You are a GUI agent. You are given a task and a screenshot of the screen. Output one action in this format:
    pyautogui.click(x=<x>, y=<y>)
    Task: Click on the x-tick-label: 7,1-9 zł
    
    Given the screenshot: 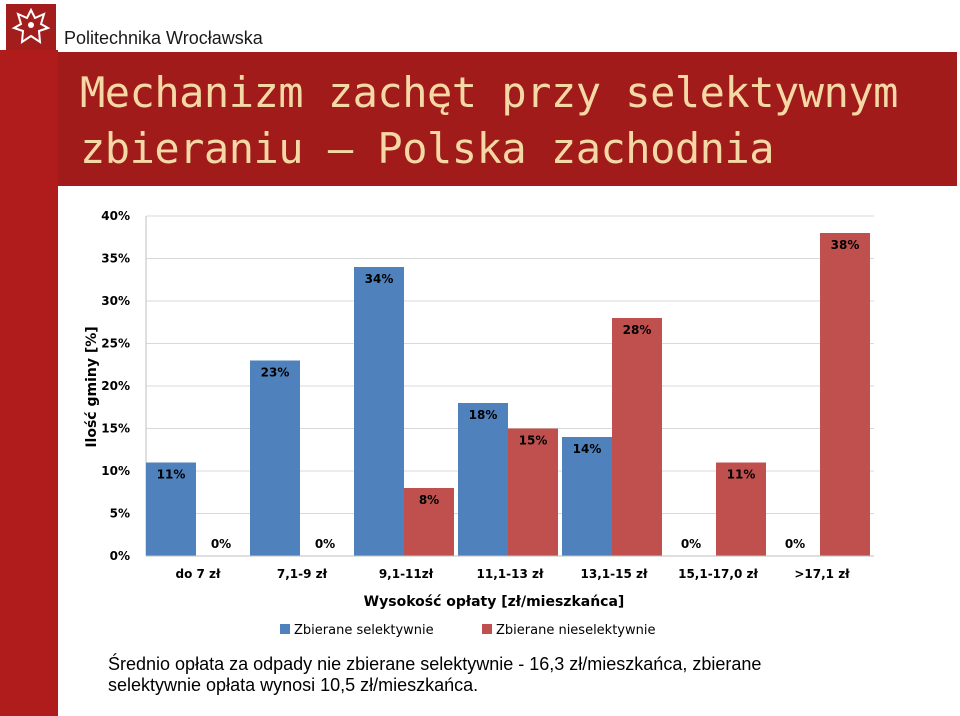 What is the action you would take?
    pyautogui.click(x=302, y=574)
    